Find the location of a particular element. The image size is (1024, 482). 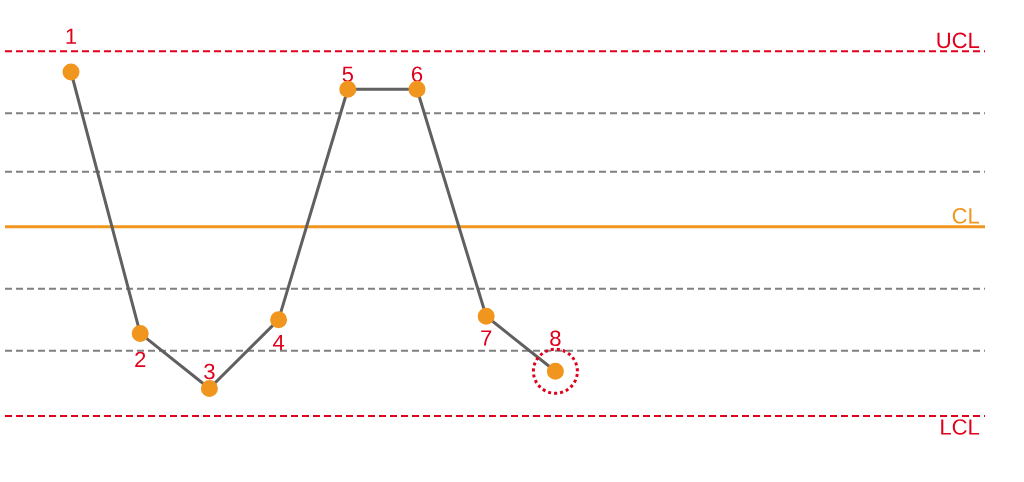

x-tick-label: 1 is located at coordinates (71, 36).